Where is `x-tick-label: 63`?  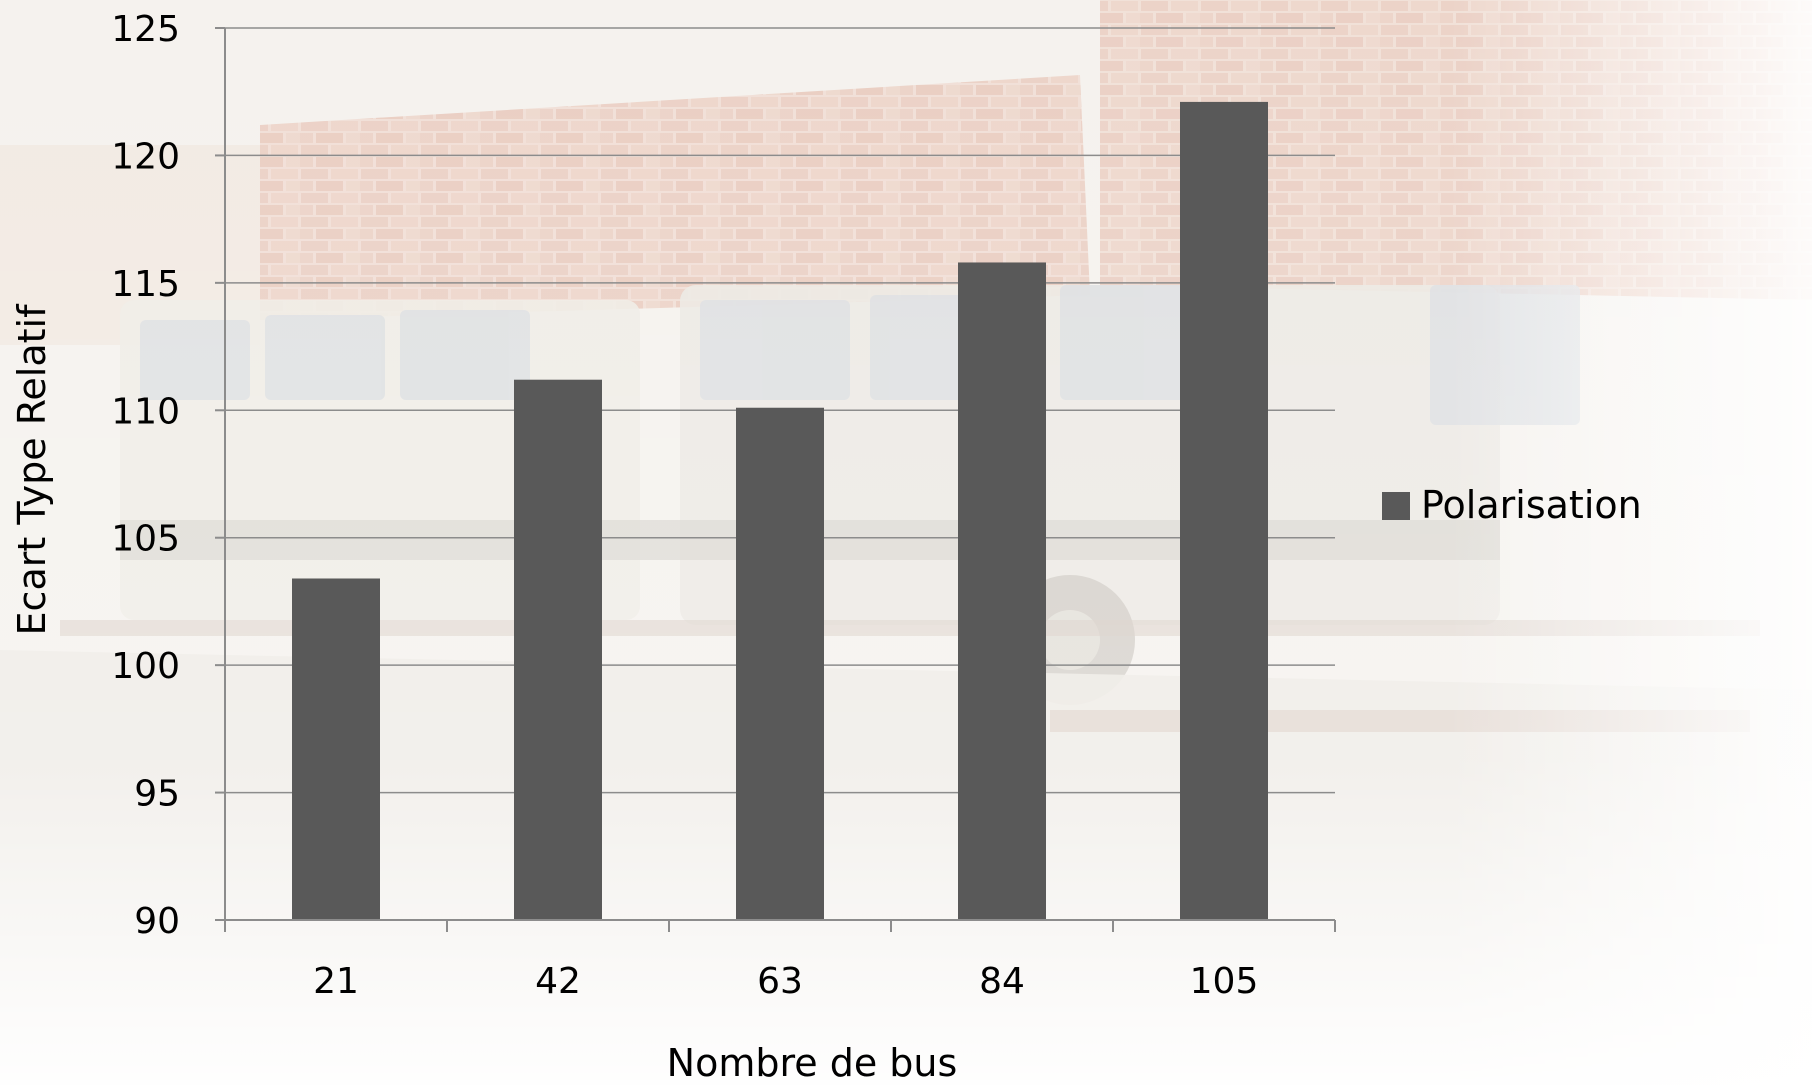
x-tick-label: 63 is located at coordinates (780, 981).